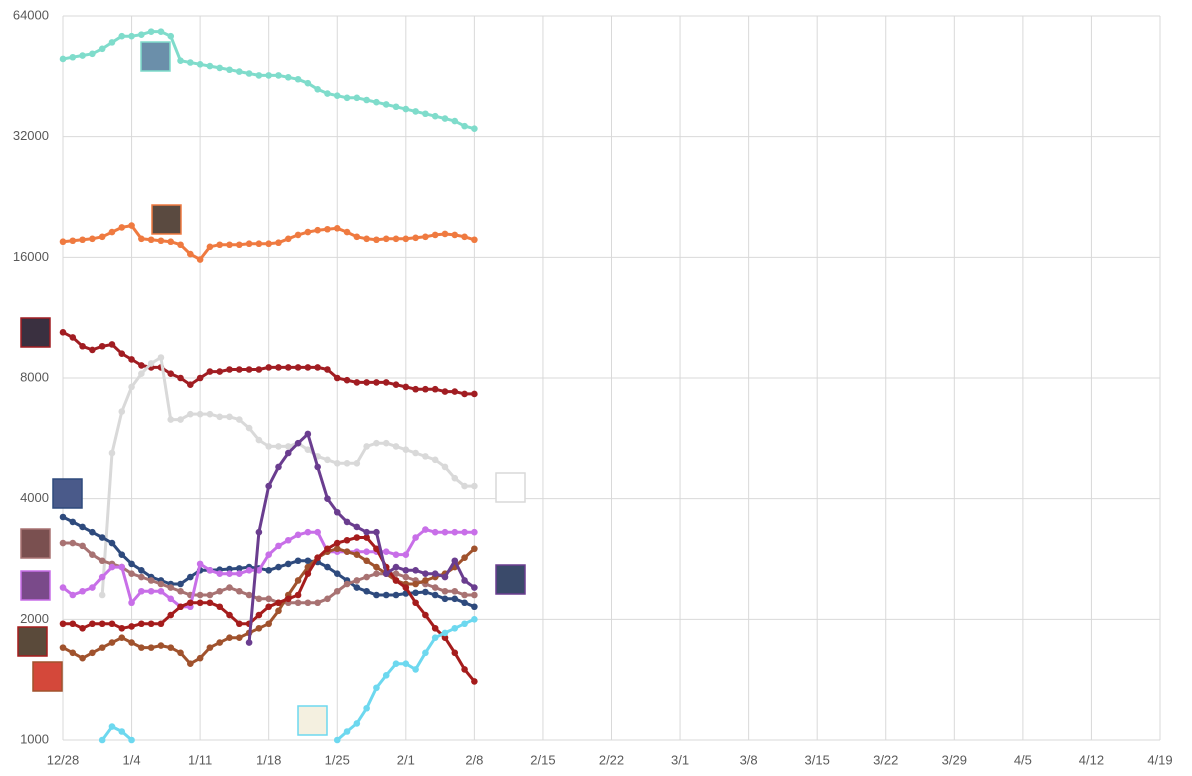  What do you see at coordinates (749, 759) in the screenshot?
I see `x-tick-label: 3/8` at bounding box center [749, 759].